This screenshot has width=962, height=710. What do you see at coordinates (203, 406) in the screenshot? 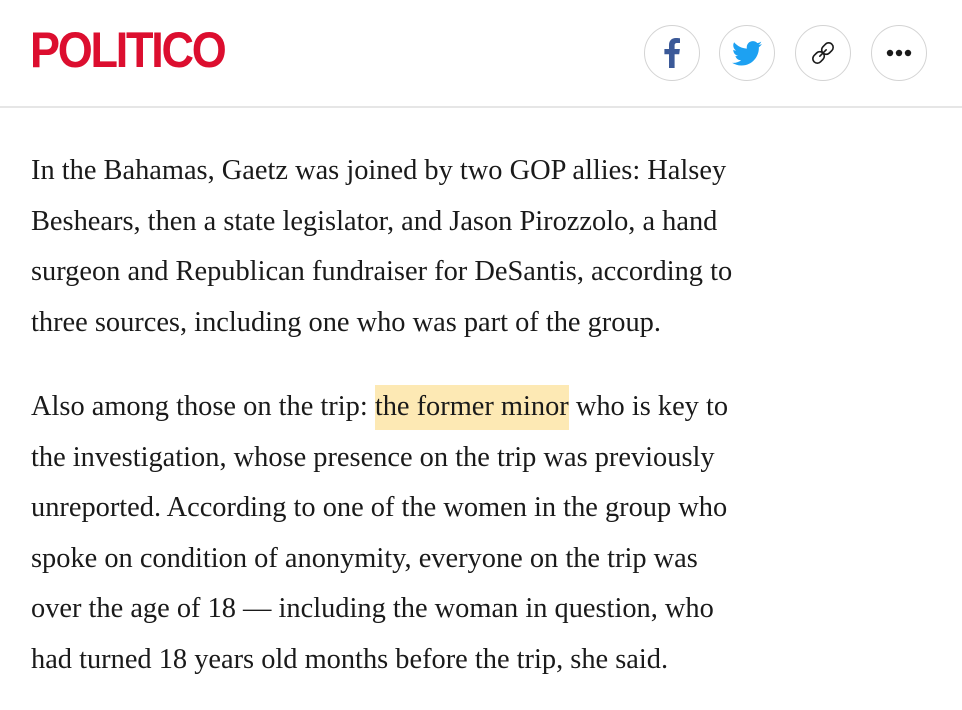
I see `paragraph-line-start: Also among those on the trip:` at bounding box center [203, 406].